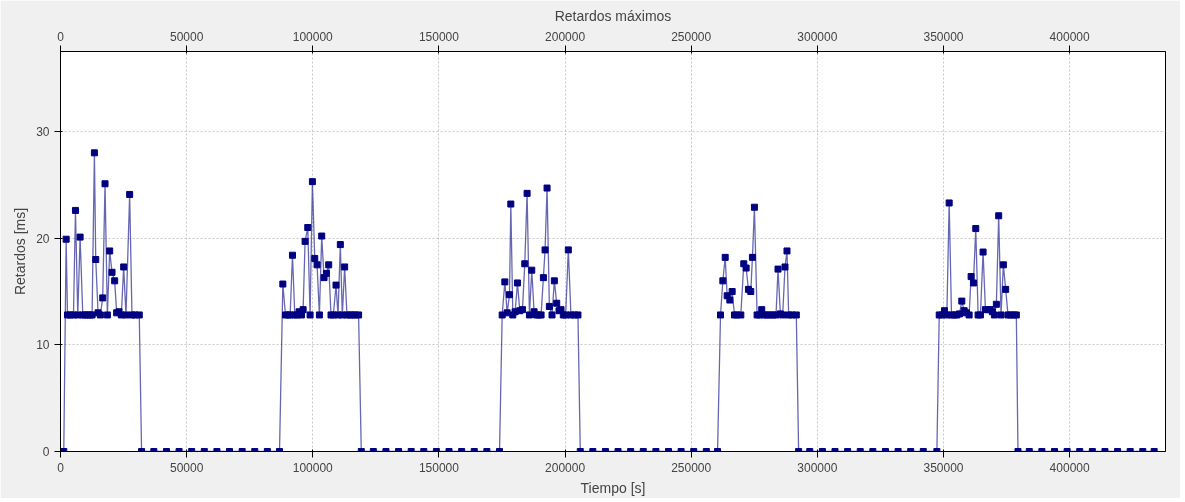 The image size is (1185, 502). What do you see at coordinates (691, 36) in the screenshot?
I see `x-tick-label: 250000` at bounding box center [691, 36].